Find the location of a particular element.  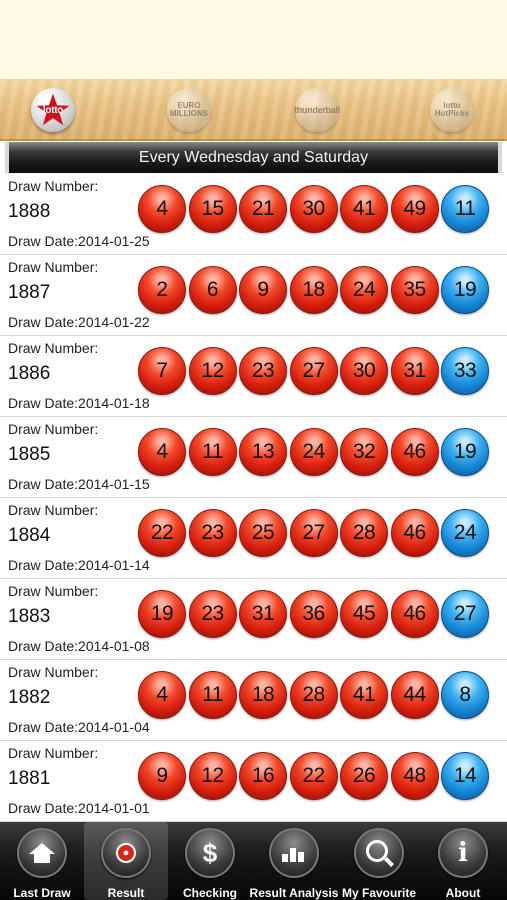

tab-about: i About is located at coordinates (463, 861).